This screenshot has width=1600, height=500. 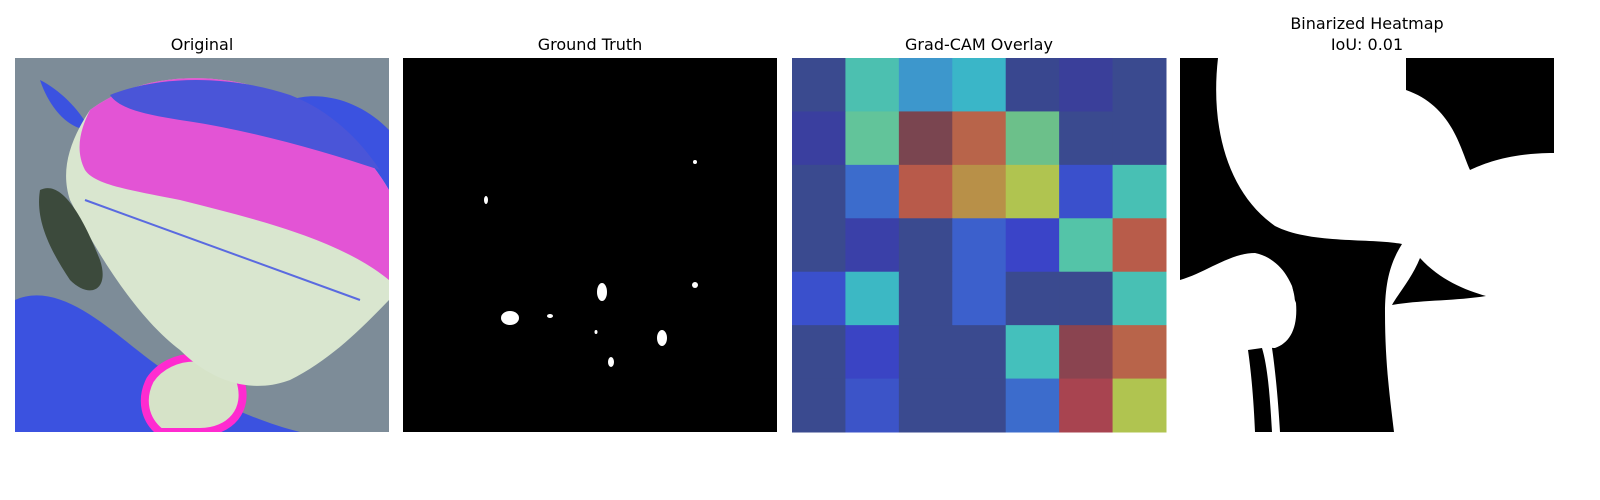 What do you see at coordinates (1366, 23) in the screenshot?
I see `panel-title: Binarized Heatmap` at bounding box center [1366, 23].